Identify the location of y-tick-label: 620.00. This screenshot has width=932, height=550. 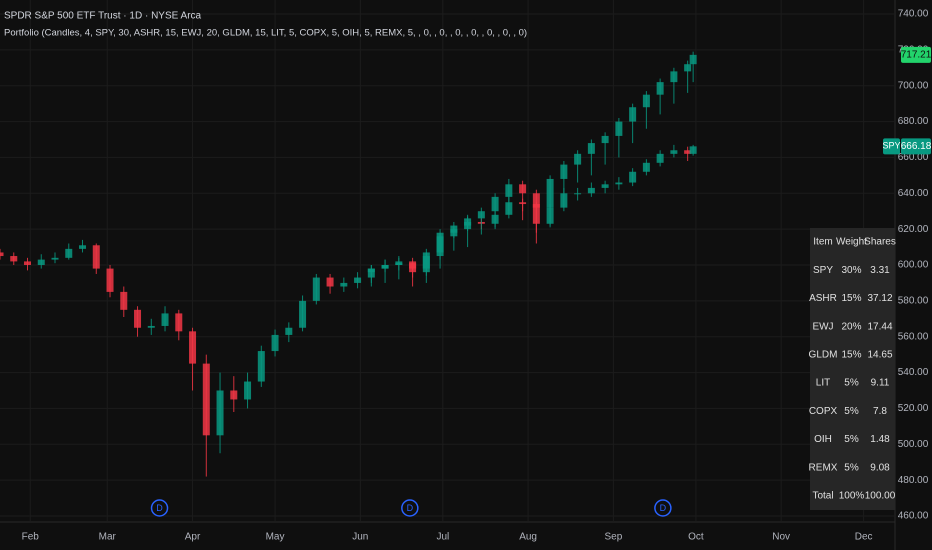
(913, 229).